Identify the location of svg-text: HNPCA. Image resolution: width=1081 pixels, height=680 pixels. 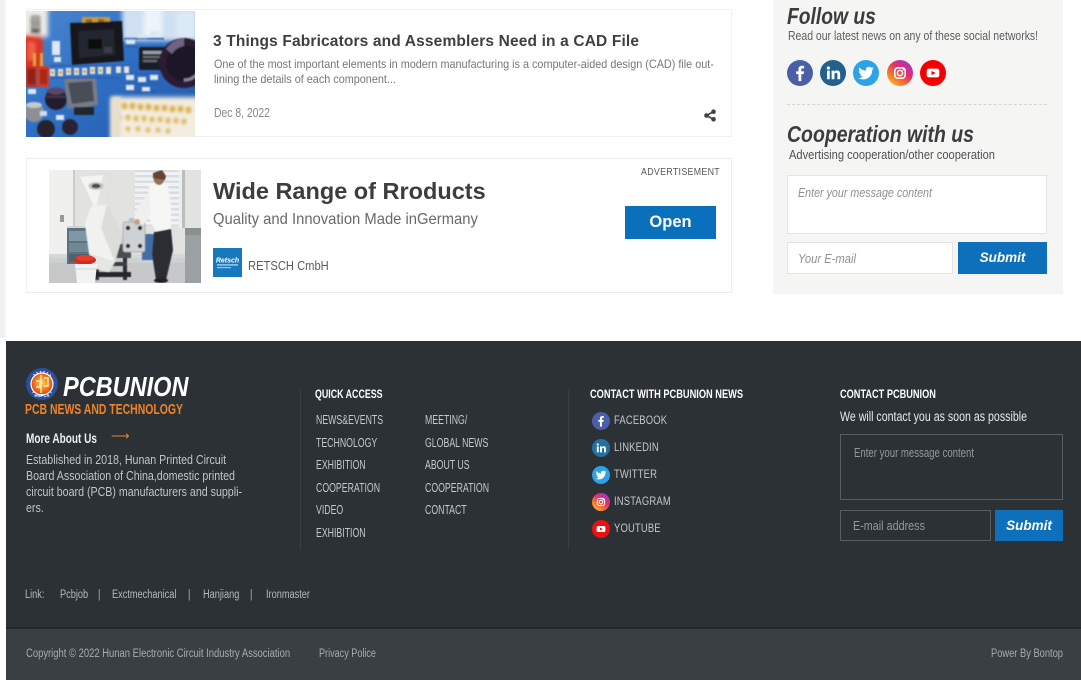
(42, 395).